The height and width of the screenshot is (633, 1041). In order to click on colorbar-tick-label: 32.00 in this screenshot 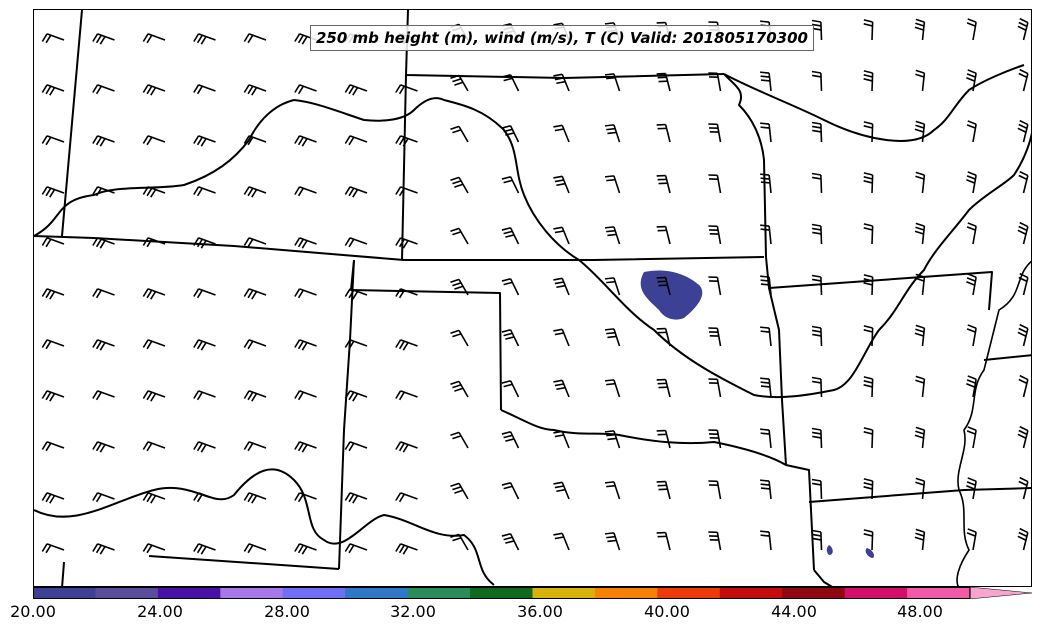, I will do `click(413, 611)`.